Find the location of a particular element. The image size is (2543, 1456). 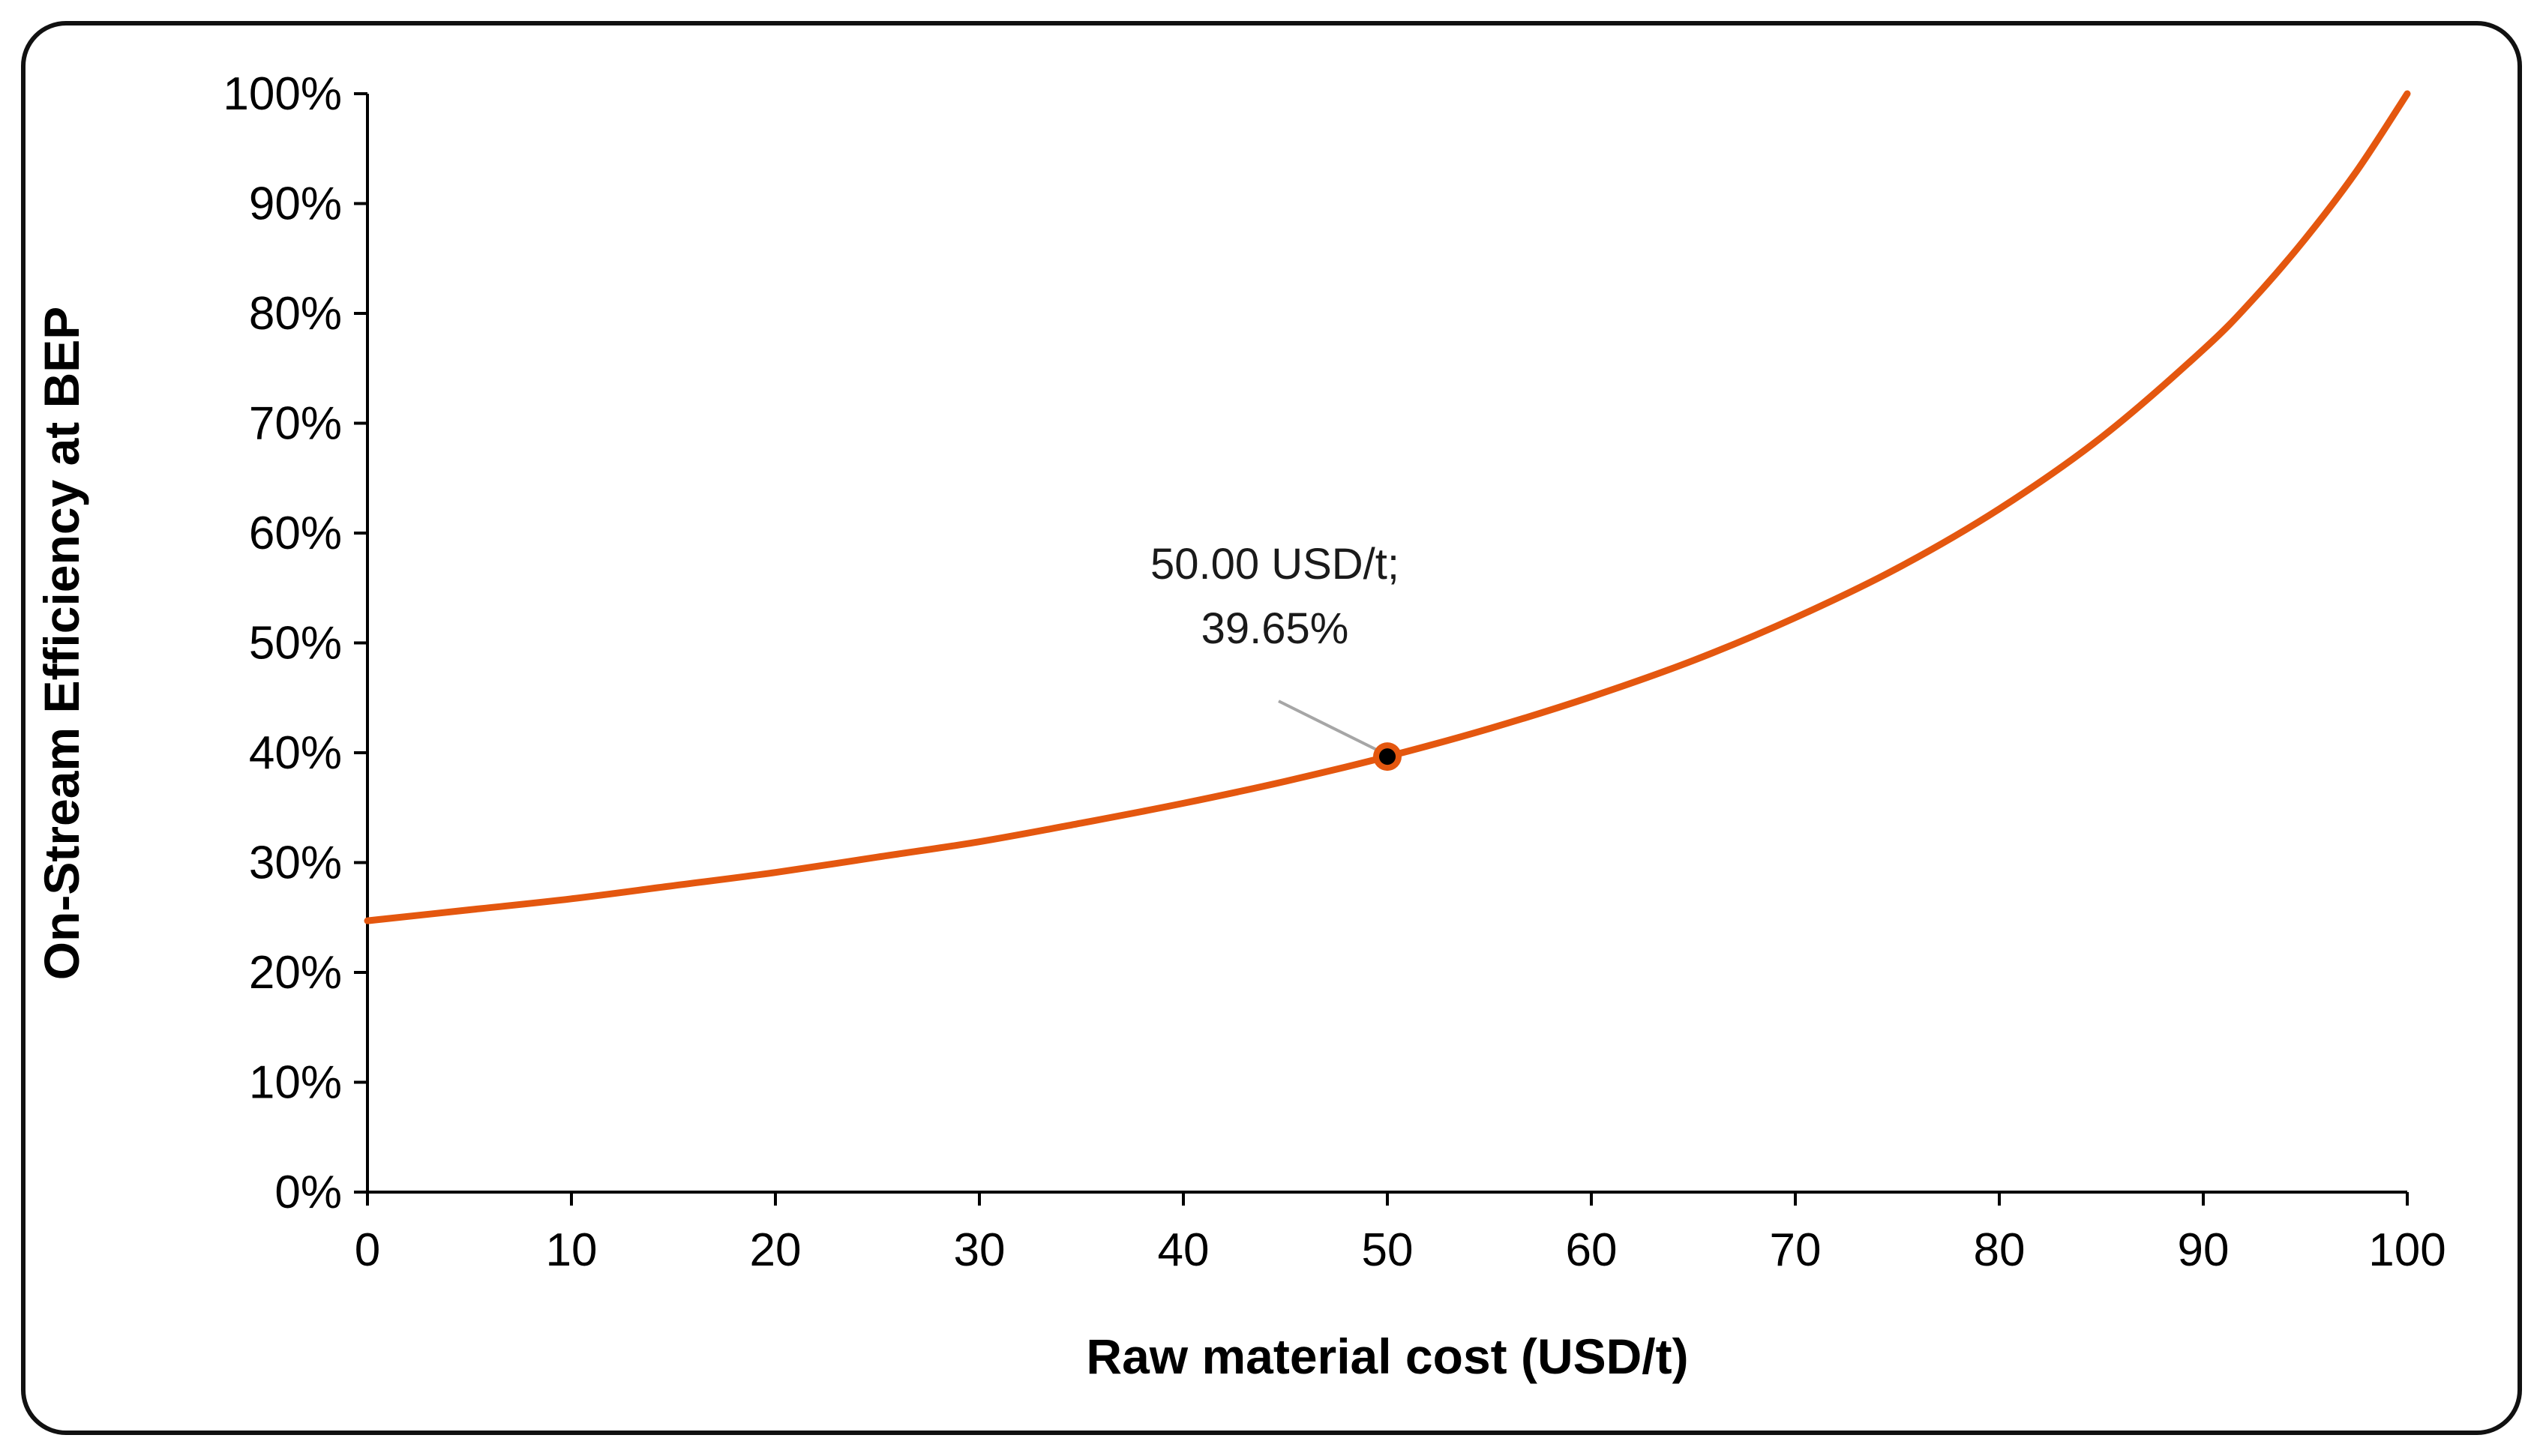

y-tick-label: 0% is located at coordinates (308, 1192).